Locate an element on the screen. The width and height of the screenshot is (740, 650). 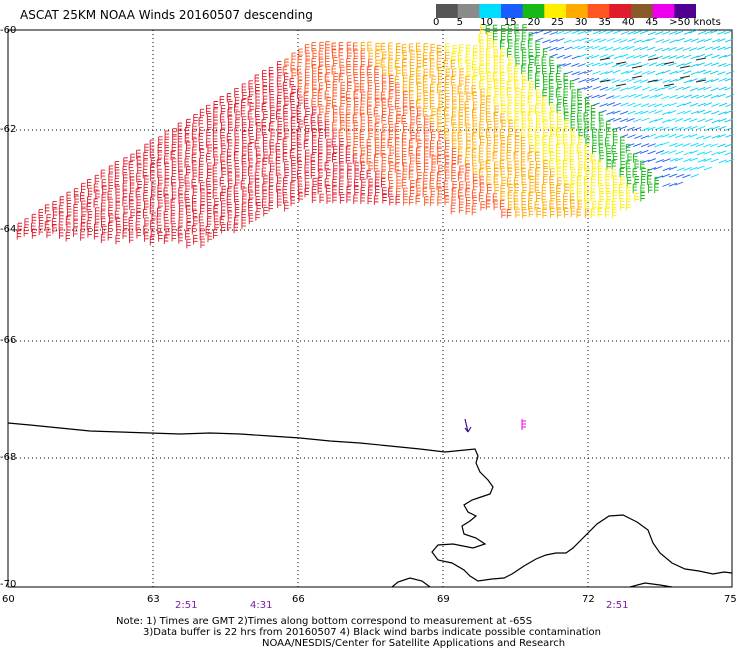
lon-label-63: 63 is located at coordinates (153, 599).